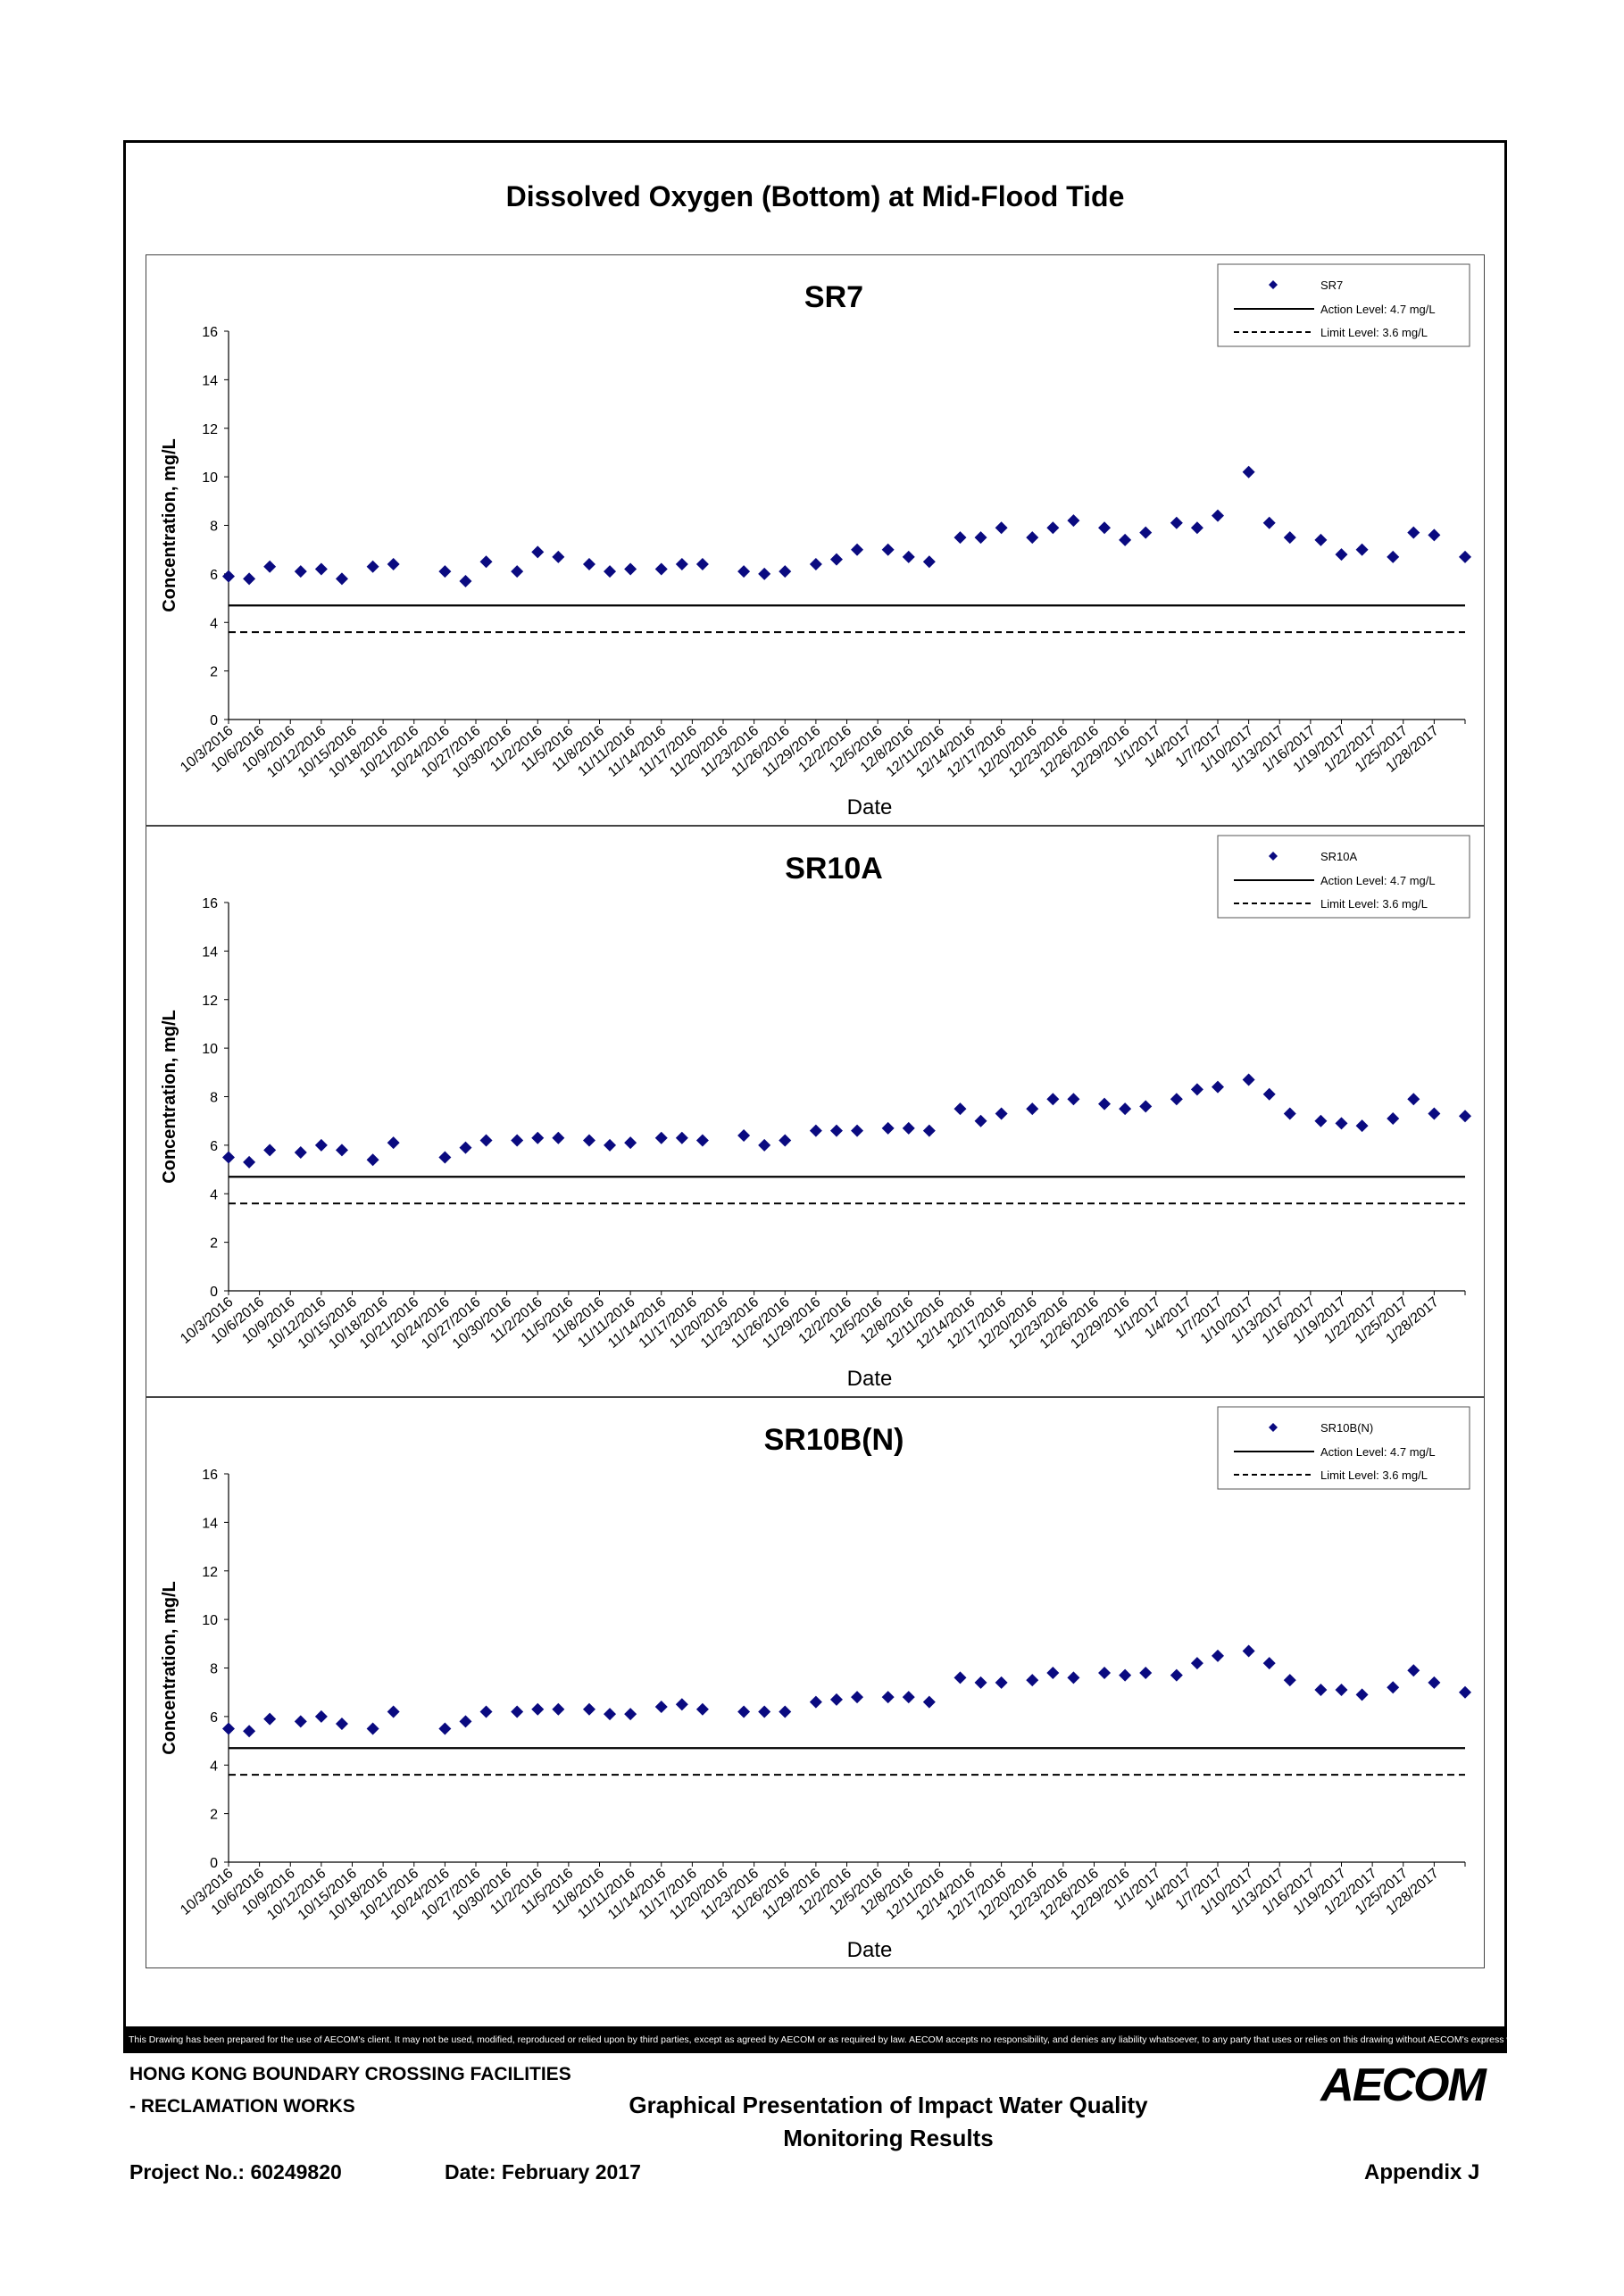 The image size is (1624, 2296). Describe the element at coordinates (214, 575) in the screenshot. I see `y-tick-label: 6` at that location.